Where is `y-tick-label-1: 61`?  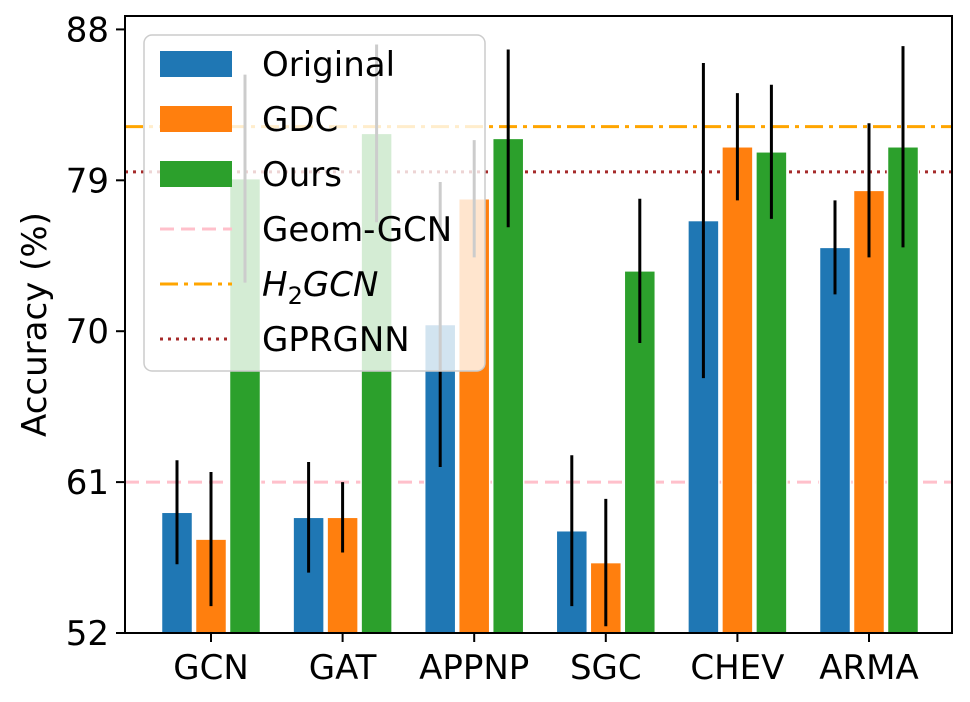
y-tick-label-1: 61 is located at coordinates (87, 483).